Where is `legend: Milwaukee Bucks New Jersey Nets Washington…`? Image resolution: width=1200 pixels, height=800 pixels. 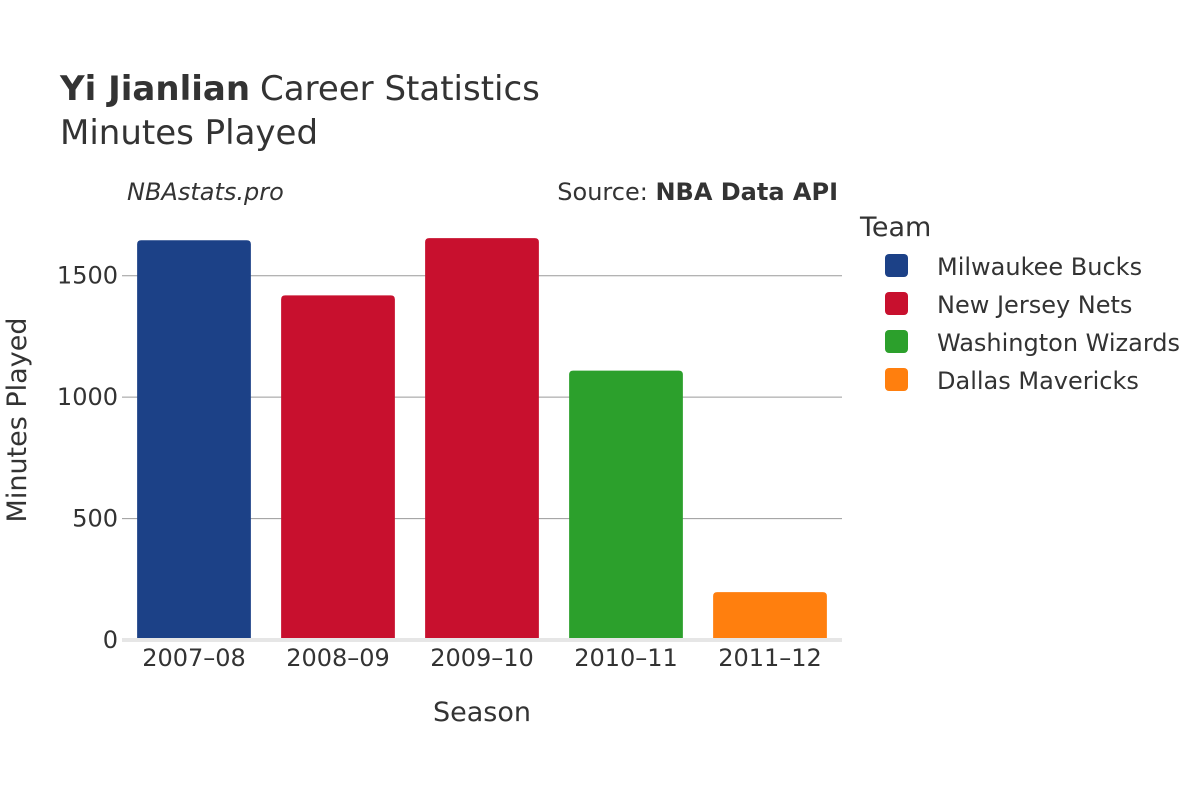 legend: Milwaukee Bucks New Jersey Nets Washington… is located at coordinates (1032, 324).